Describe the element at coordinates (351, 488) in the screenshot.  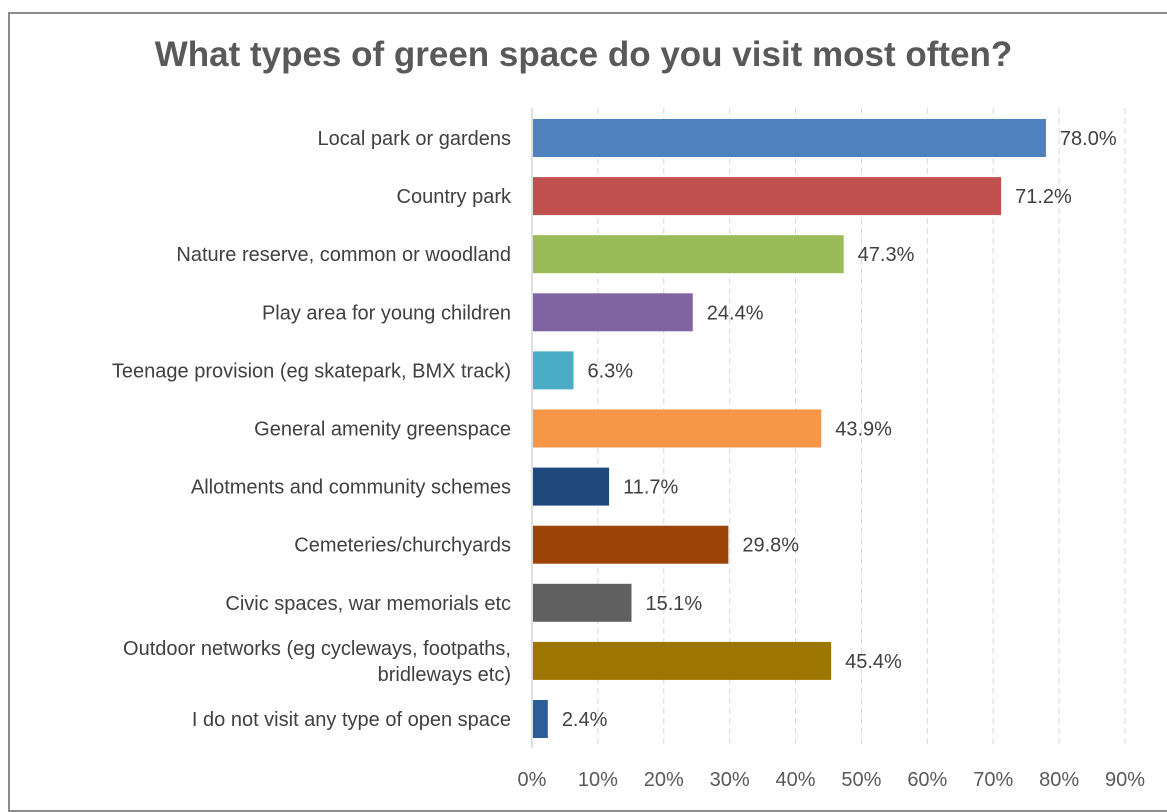
I see `category-label: Allotments and community schemes` at that location.